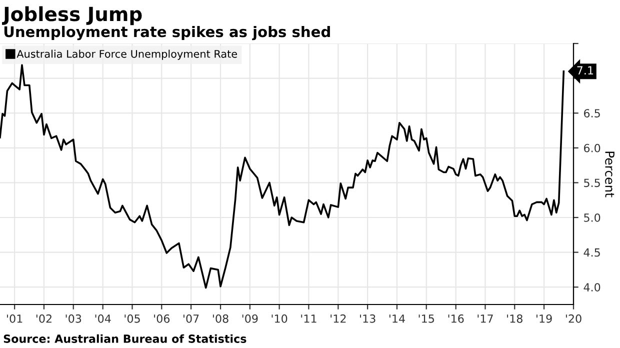 This screenshot has height=348, width=620. Describe the element at coordinates (44, 318) in the screenshot. I see `x-tick-label: '02` at that location.